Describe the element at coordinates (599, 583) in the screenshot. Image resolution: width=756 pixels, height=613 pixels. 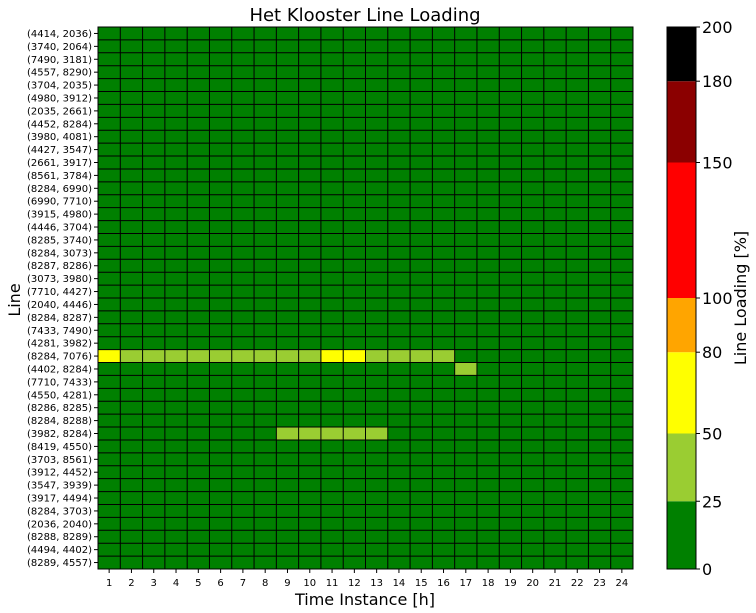
I see `x-tick-label: 23` at that location.